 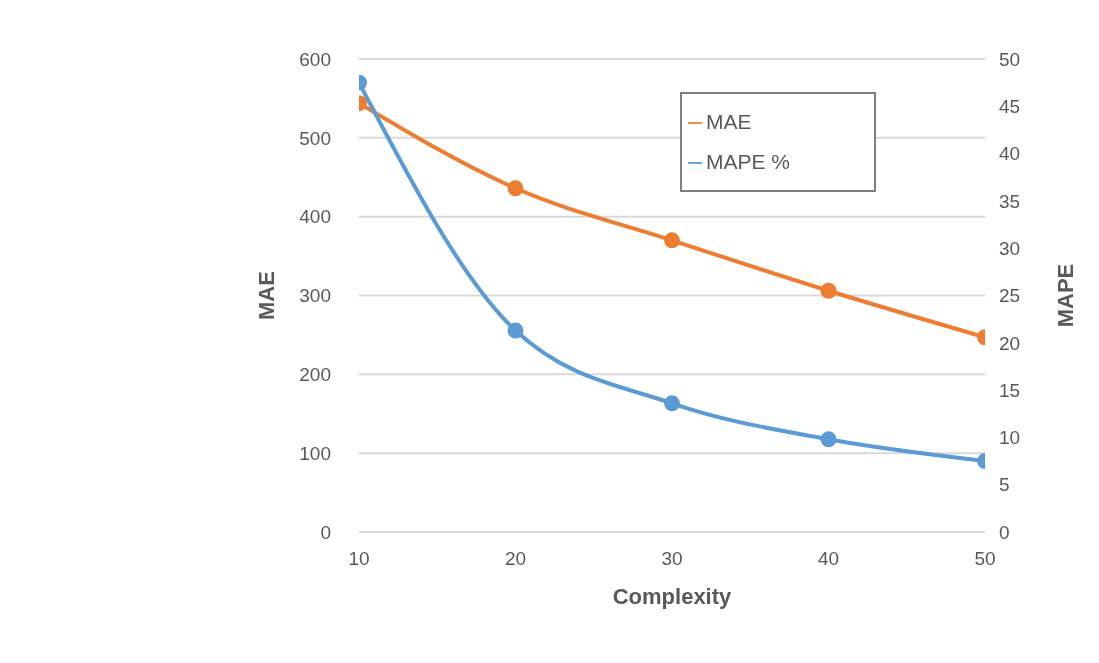 What do you see at coordinates (1004, 485) in the screenshot?
I see `y2-tick-label: 5` at bounding box center [1004, 485].